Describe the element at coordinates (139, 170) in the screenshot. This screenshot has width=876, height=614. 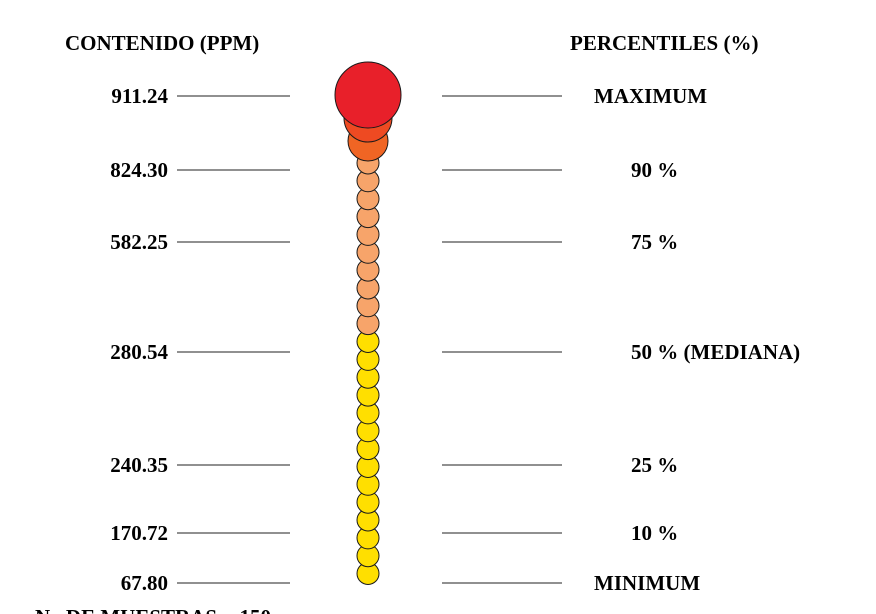
I see `level-value: 824.30` at that location.